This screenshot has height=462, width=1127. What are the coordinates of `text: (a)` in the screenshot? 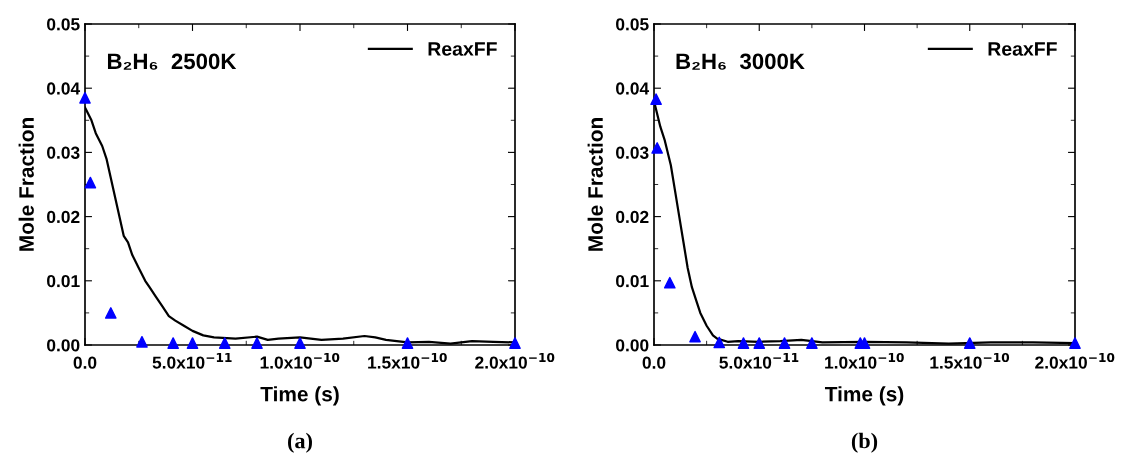 It's located at (300, 442).